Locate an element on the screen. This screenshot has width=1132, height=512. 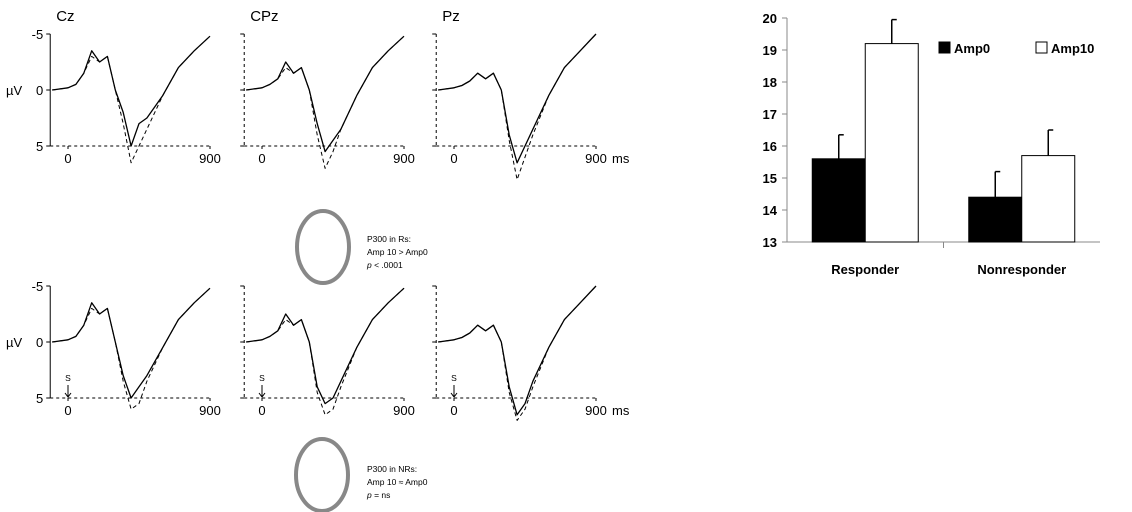
annotation-line-1: P300 in Rs: is located at coordinates (389, 239).